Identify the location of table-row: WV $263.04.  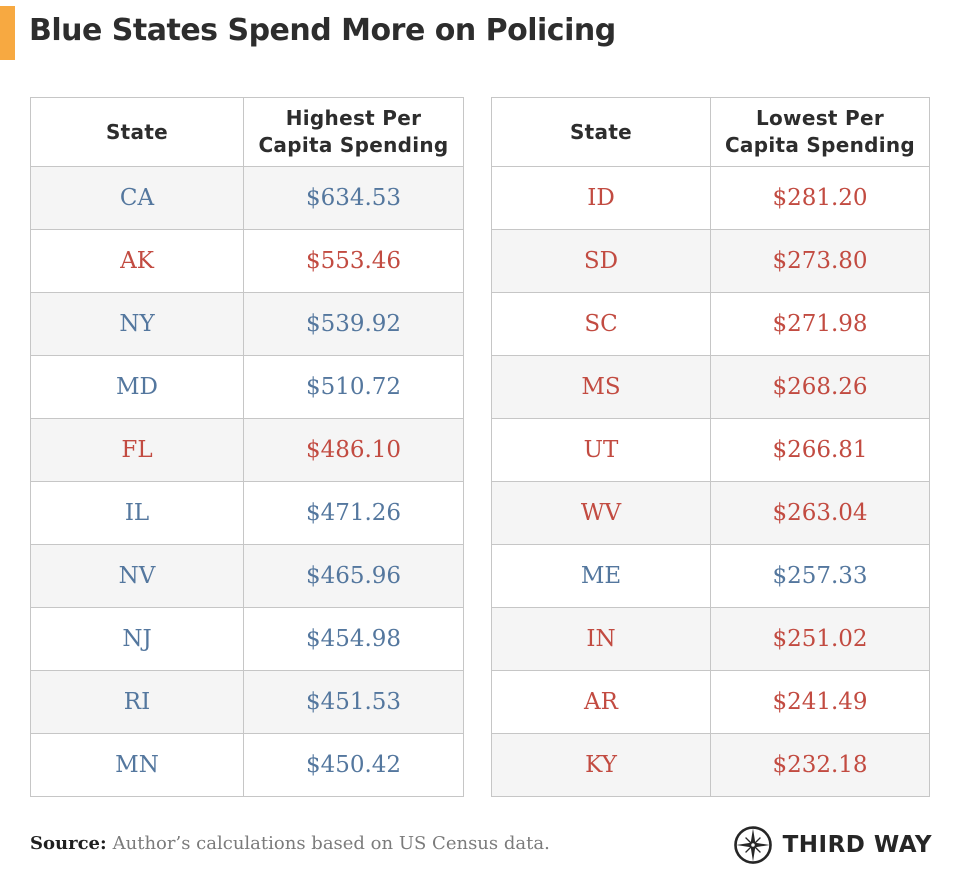
(710, 513).